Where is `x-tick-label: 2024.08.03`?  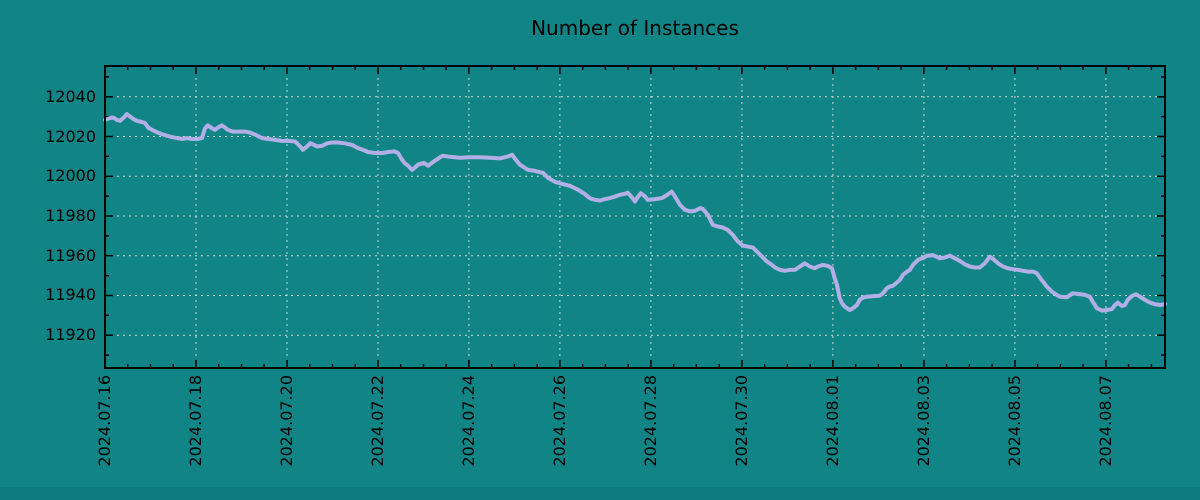 x-tick-label: 2024.08.03 is located at coordinates (923, 421).